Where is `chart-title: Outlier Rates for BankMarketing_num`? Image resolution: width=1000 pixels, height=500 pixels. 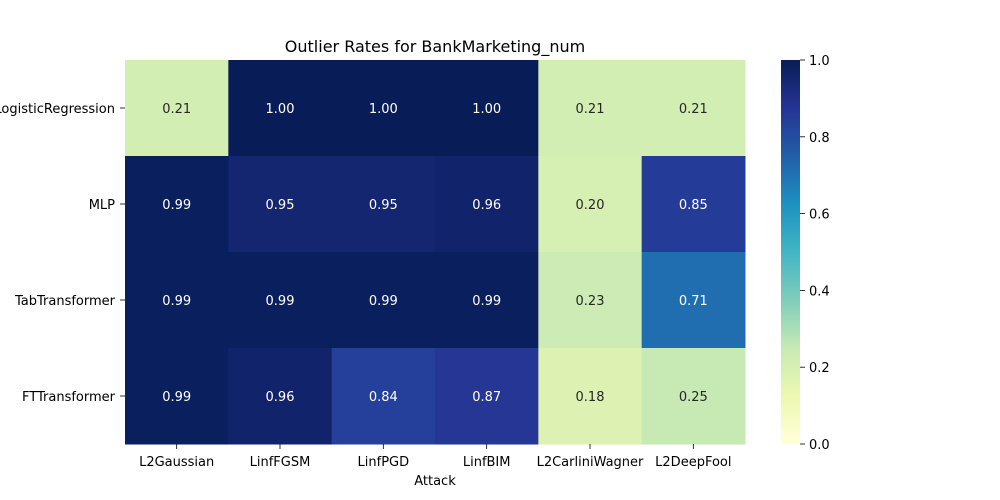 chart-title: Outlier Rates for BankMarketing_num is located at coordinates (435, 47).